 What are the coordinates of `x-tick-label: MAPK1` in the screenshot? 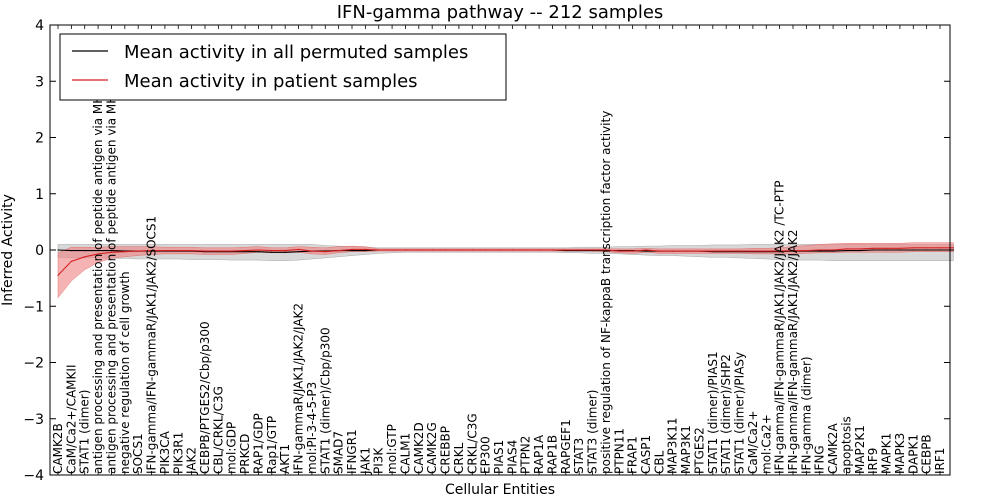 It's located at (887, 453).